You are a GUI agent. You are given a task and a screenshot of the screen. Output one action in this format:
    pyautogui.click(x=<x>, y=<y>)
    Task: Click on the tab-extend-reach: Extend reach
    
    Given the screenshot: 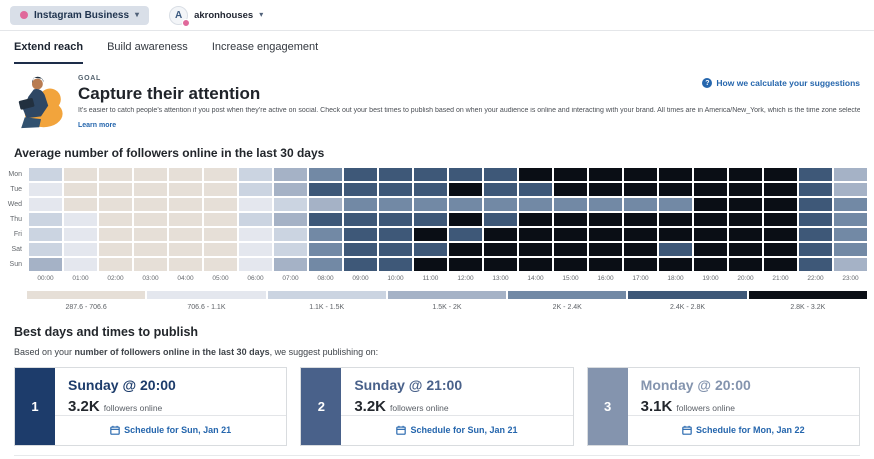 What is the action you would take?
    pyautogui.click(x=49, y=52)
    